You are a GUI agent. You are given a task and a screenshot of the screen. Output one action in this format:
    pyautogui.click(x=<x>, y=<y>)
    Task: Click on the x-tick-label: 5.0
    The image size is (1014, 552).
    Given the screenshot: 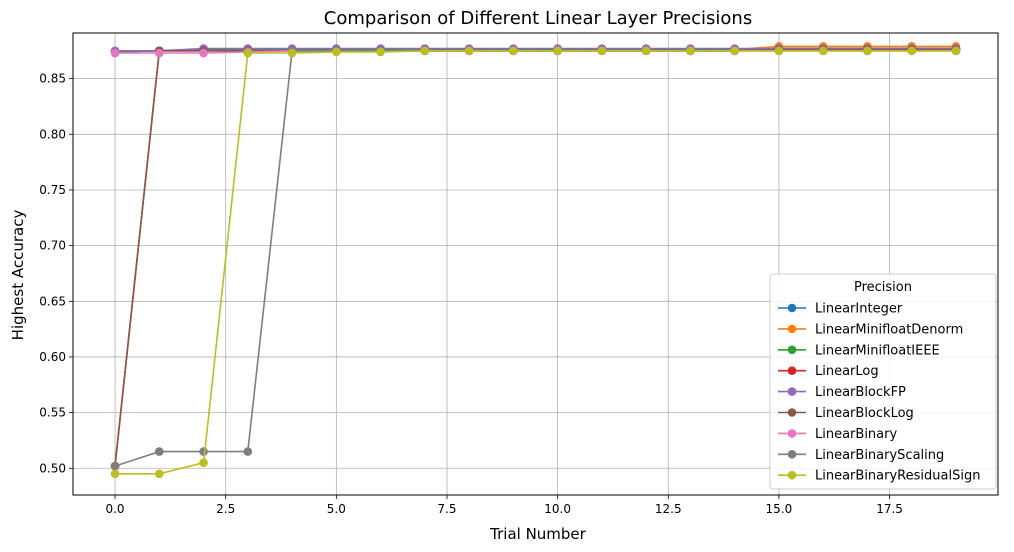 What is the action you would take?
    pyautogui.click(x=336, y=509)
    